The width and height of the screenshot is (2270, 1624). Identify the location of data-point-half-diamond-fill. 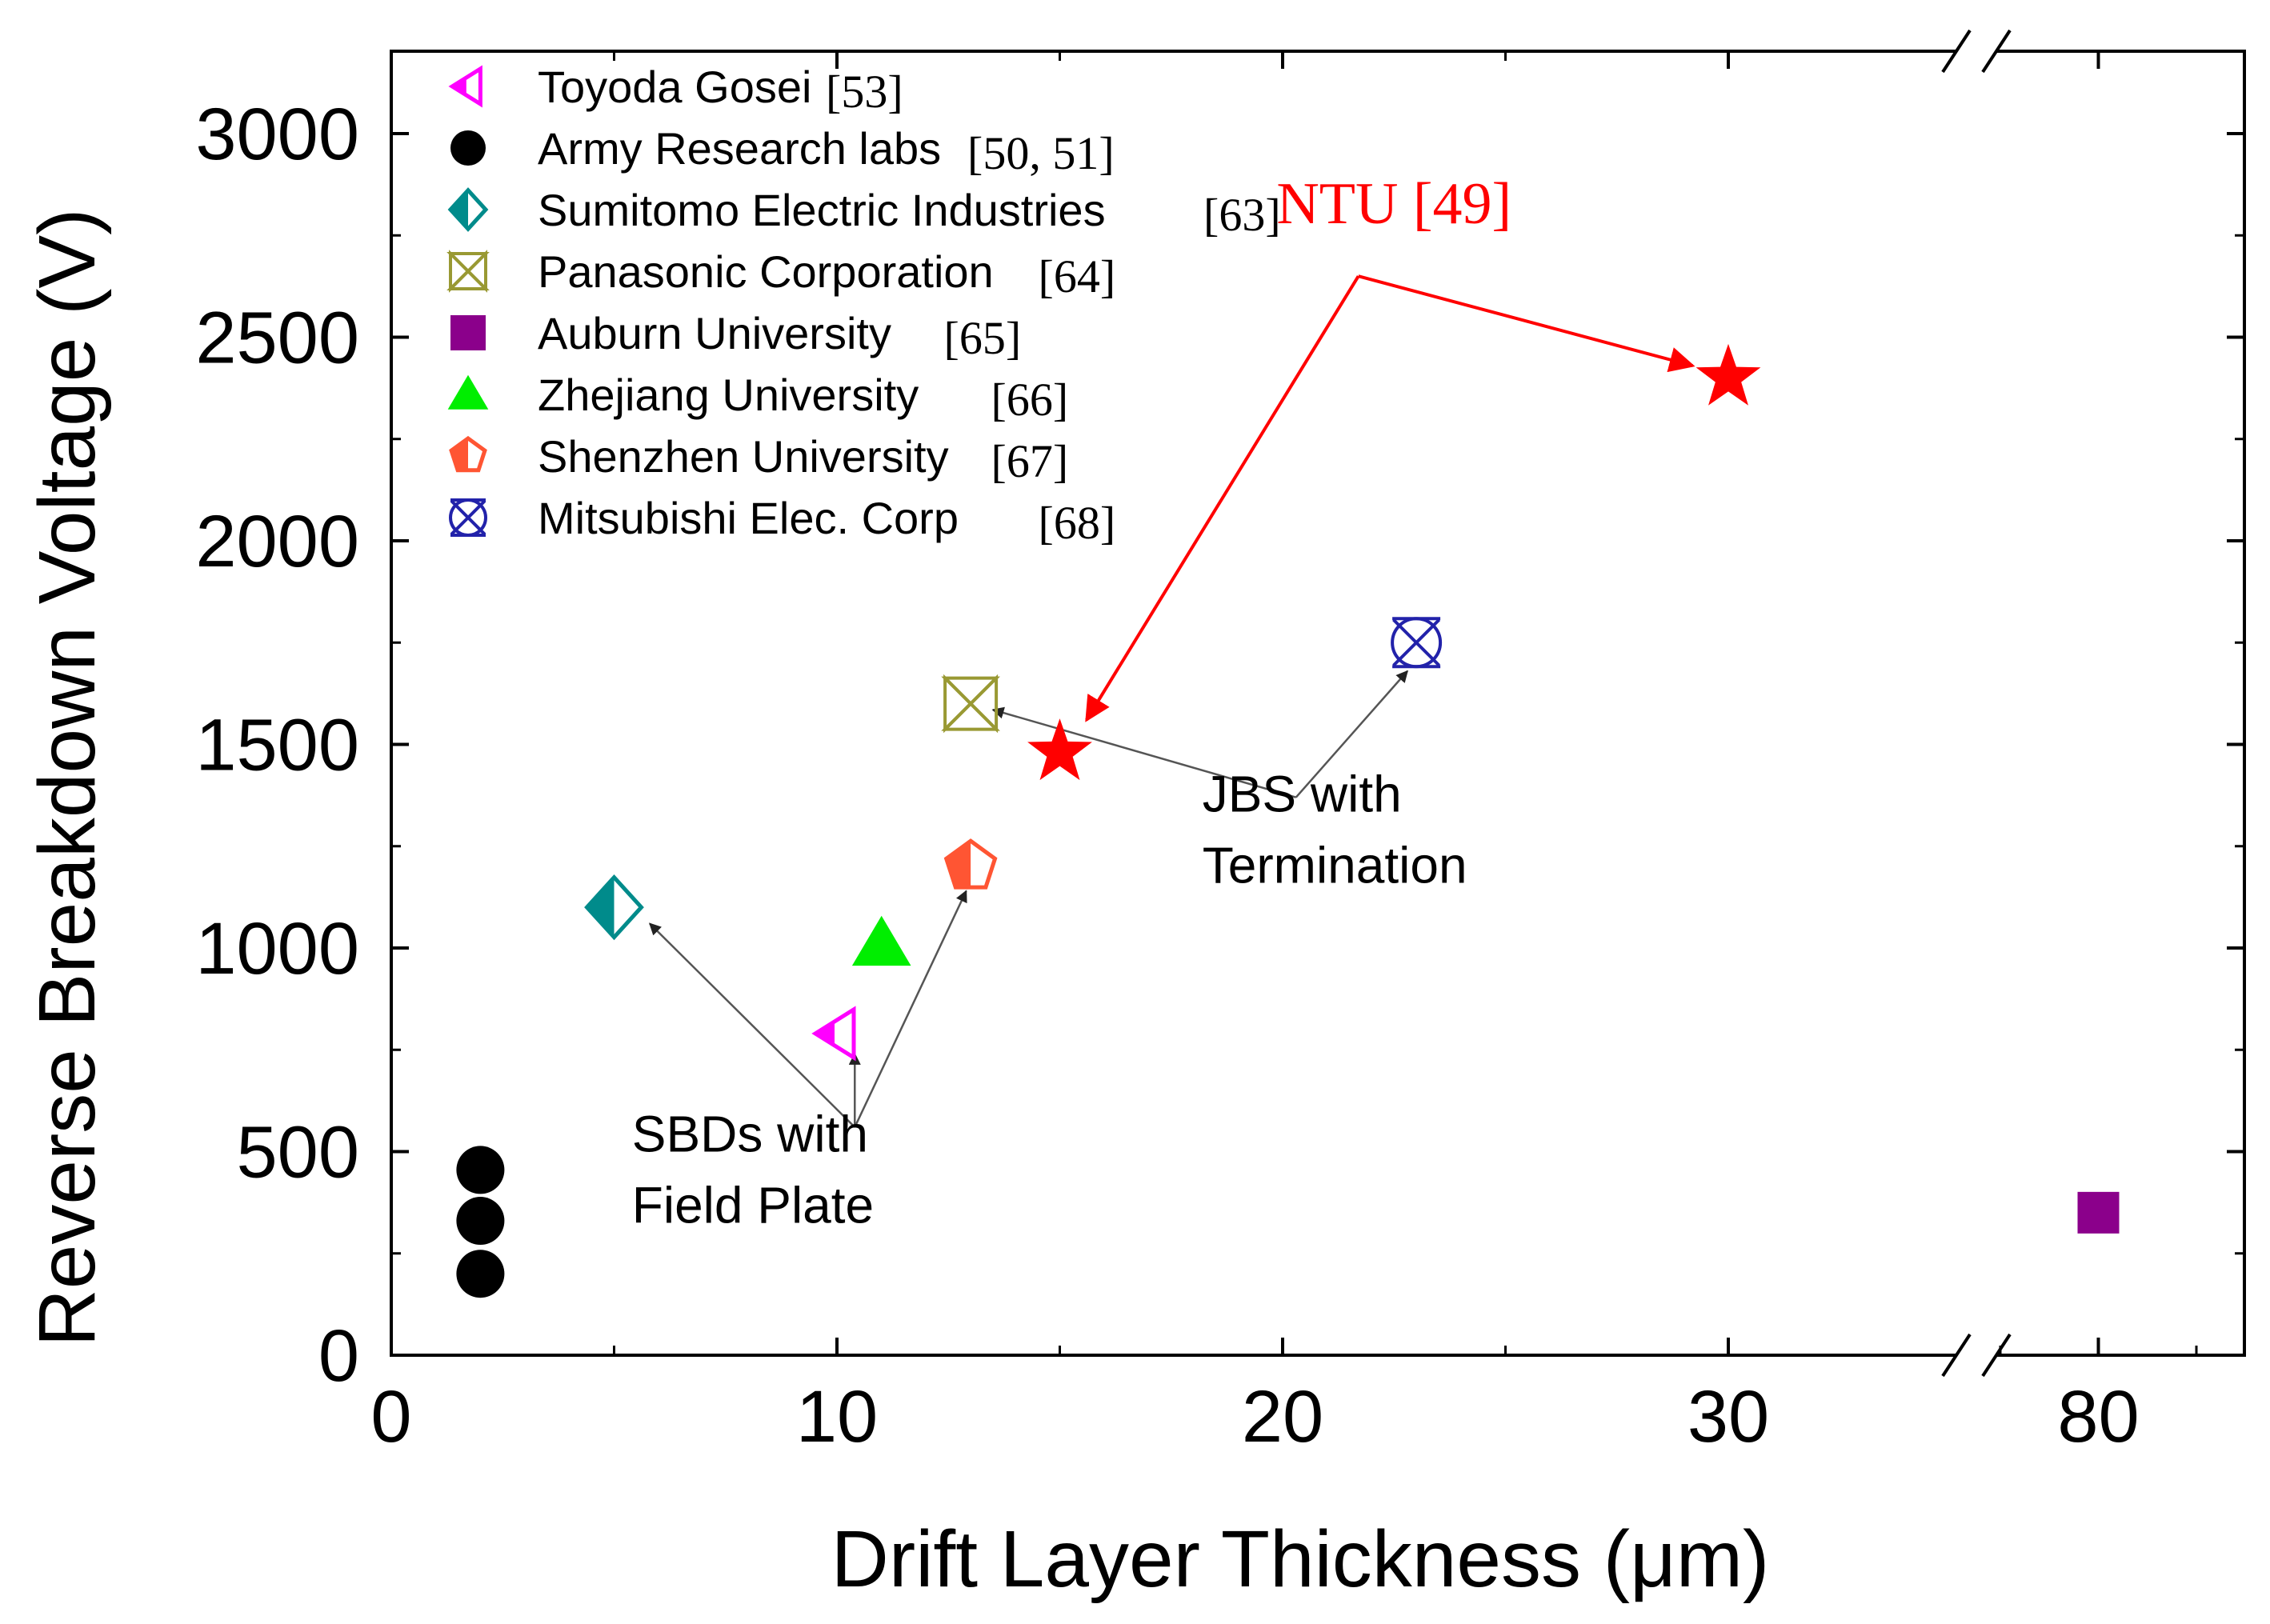
(601, 907).